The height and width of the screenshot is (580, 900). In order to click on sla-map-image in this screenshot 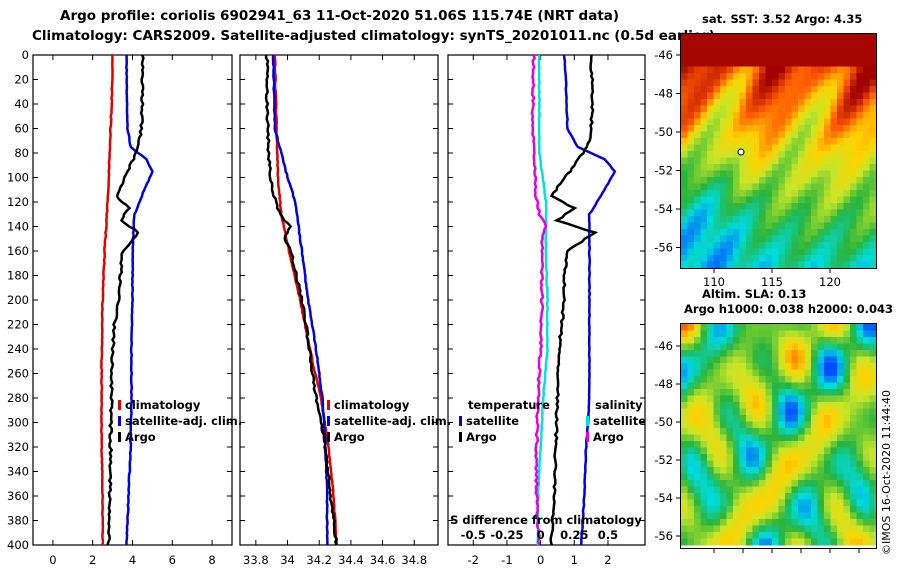, I will do `click(779, 435)`.